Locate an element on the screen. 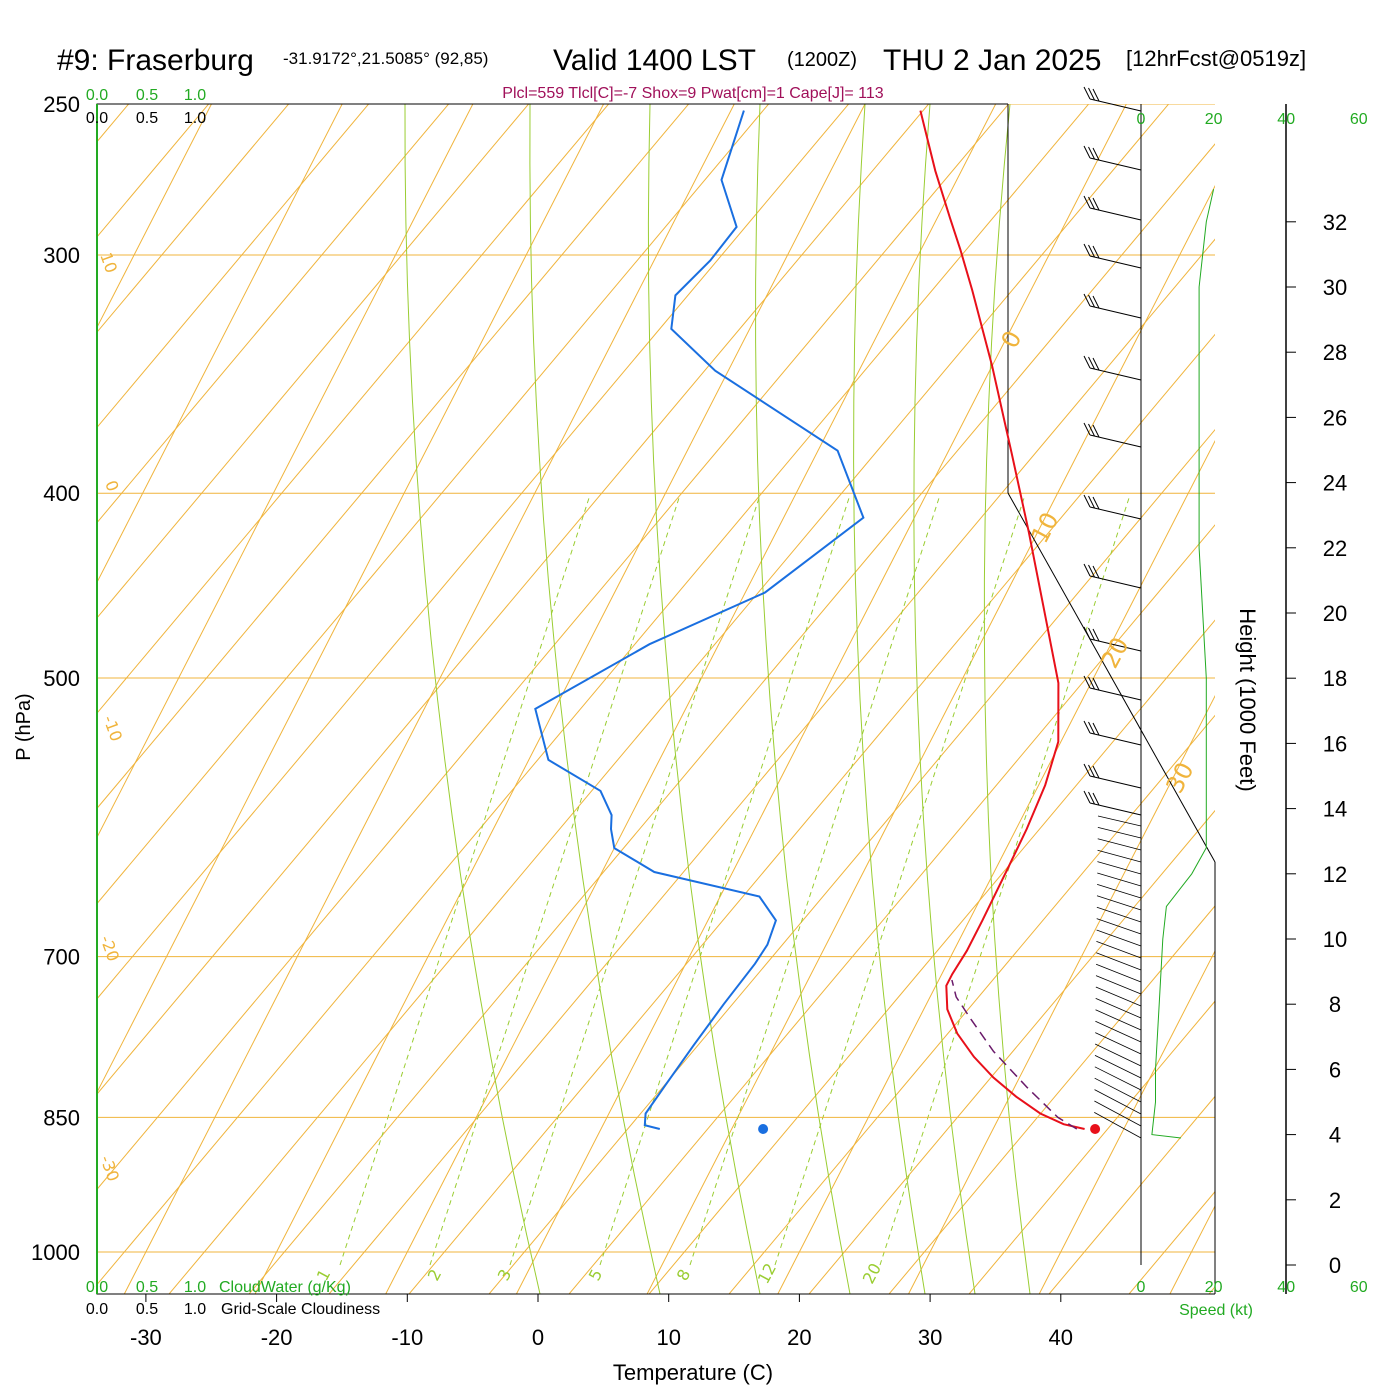 This screenshot has width=1400, height=1400. speed-tick-label-bottom: 60 is located at coordinates (1359, 1287).